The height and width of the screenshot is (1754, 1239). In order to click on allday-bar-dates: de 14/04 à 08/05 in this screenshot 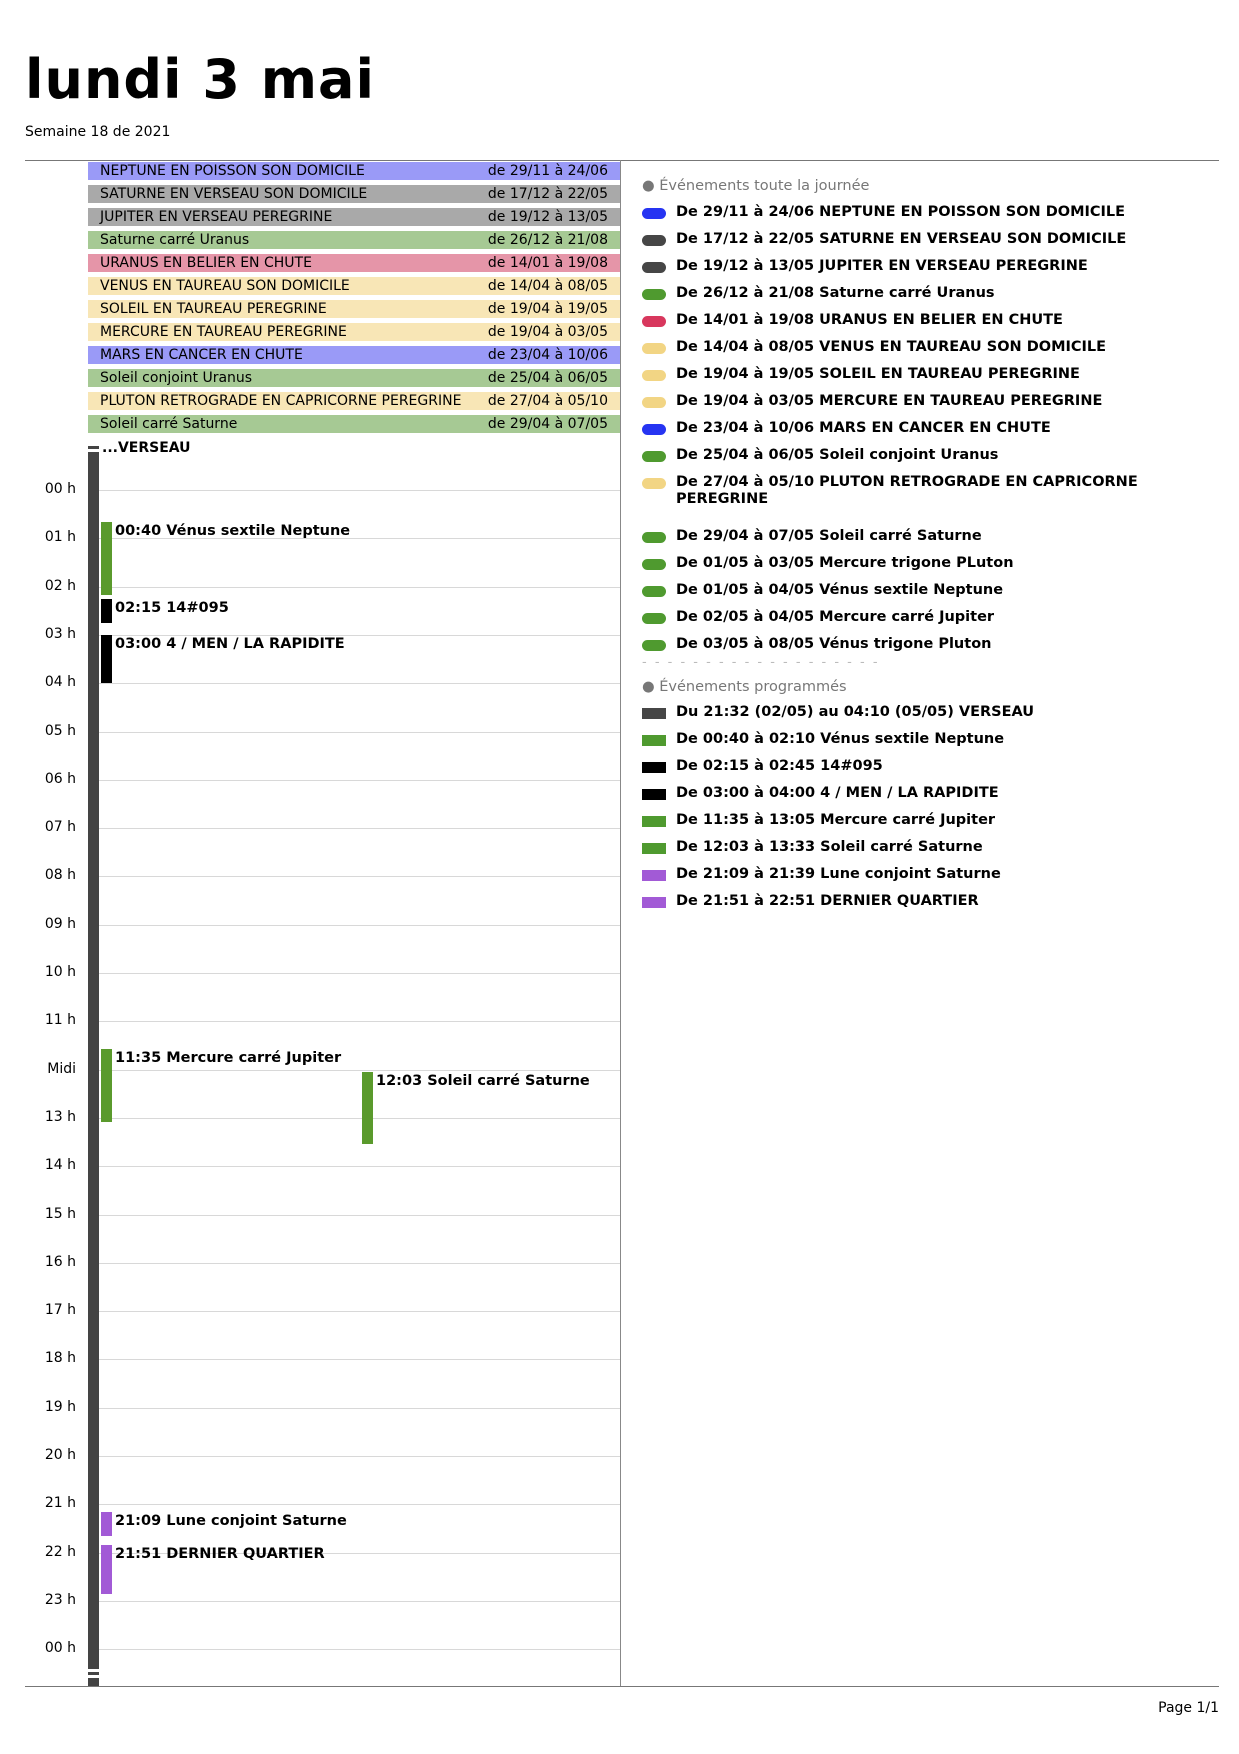, I will do `click(547, 286)`.